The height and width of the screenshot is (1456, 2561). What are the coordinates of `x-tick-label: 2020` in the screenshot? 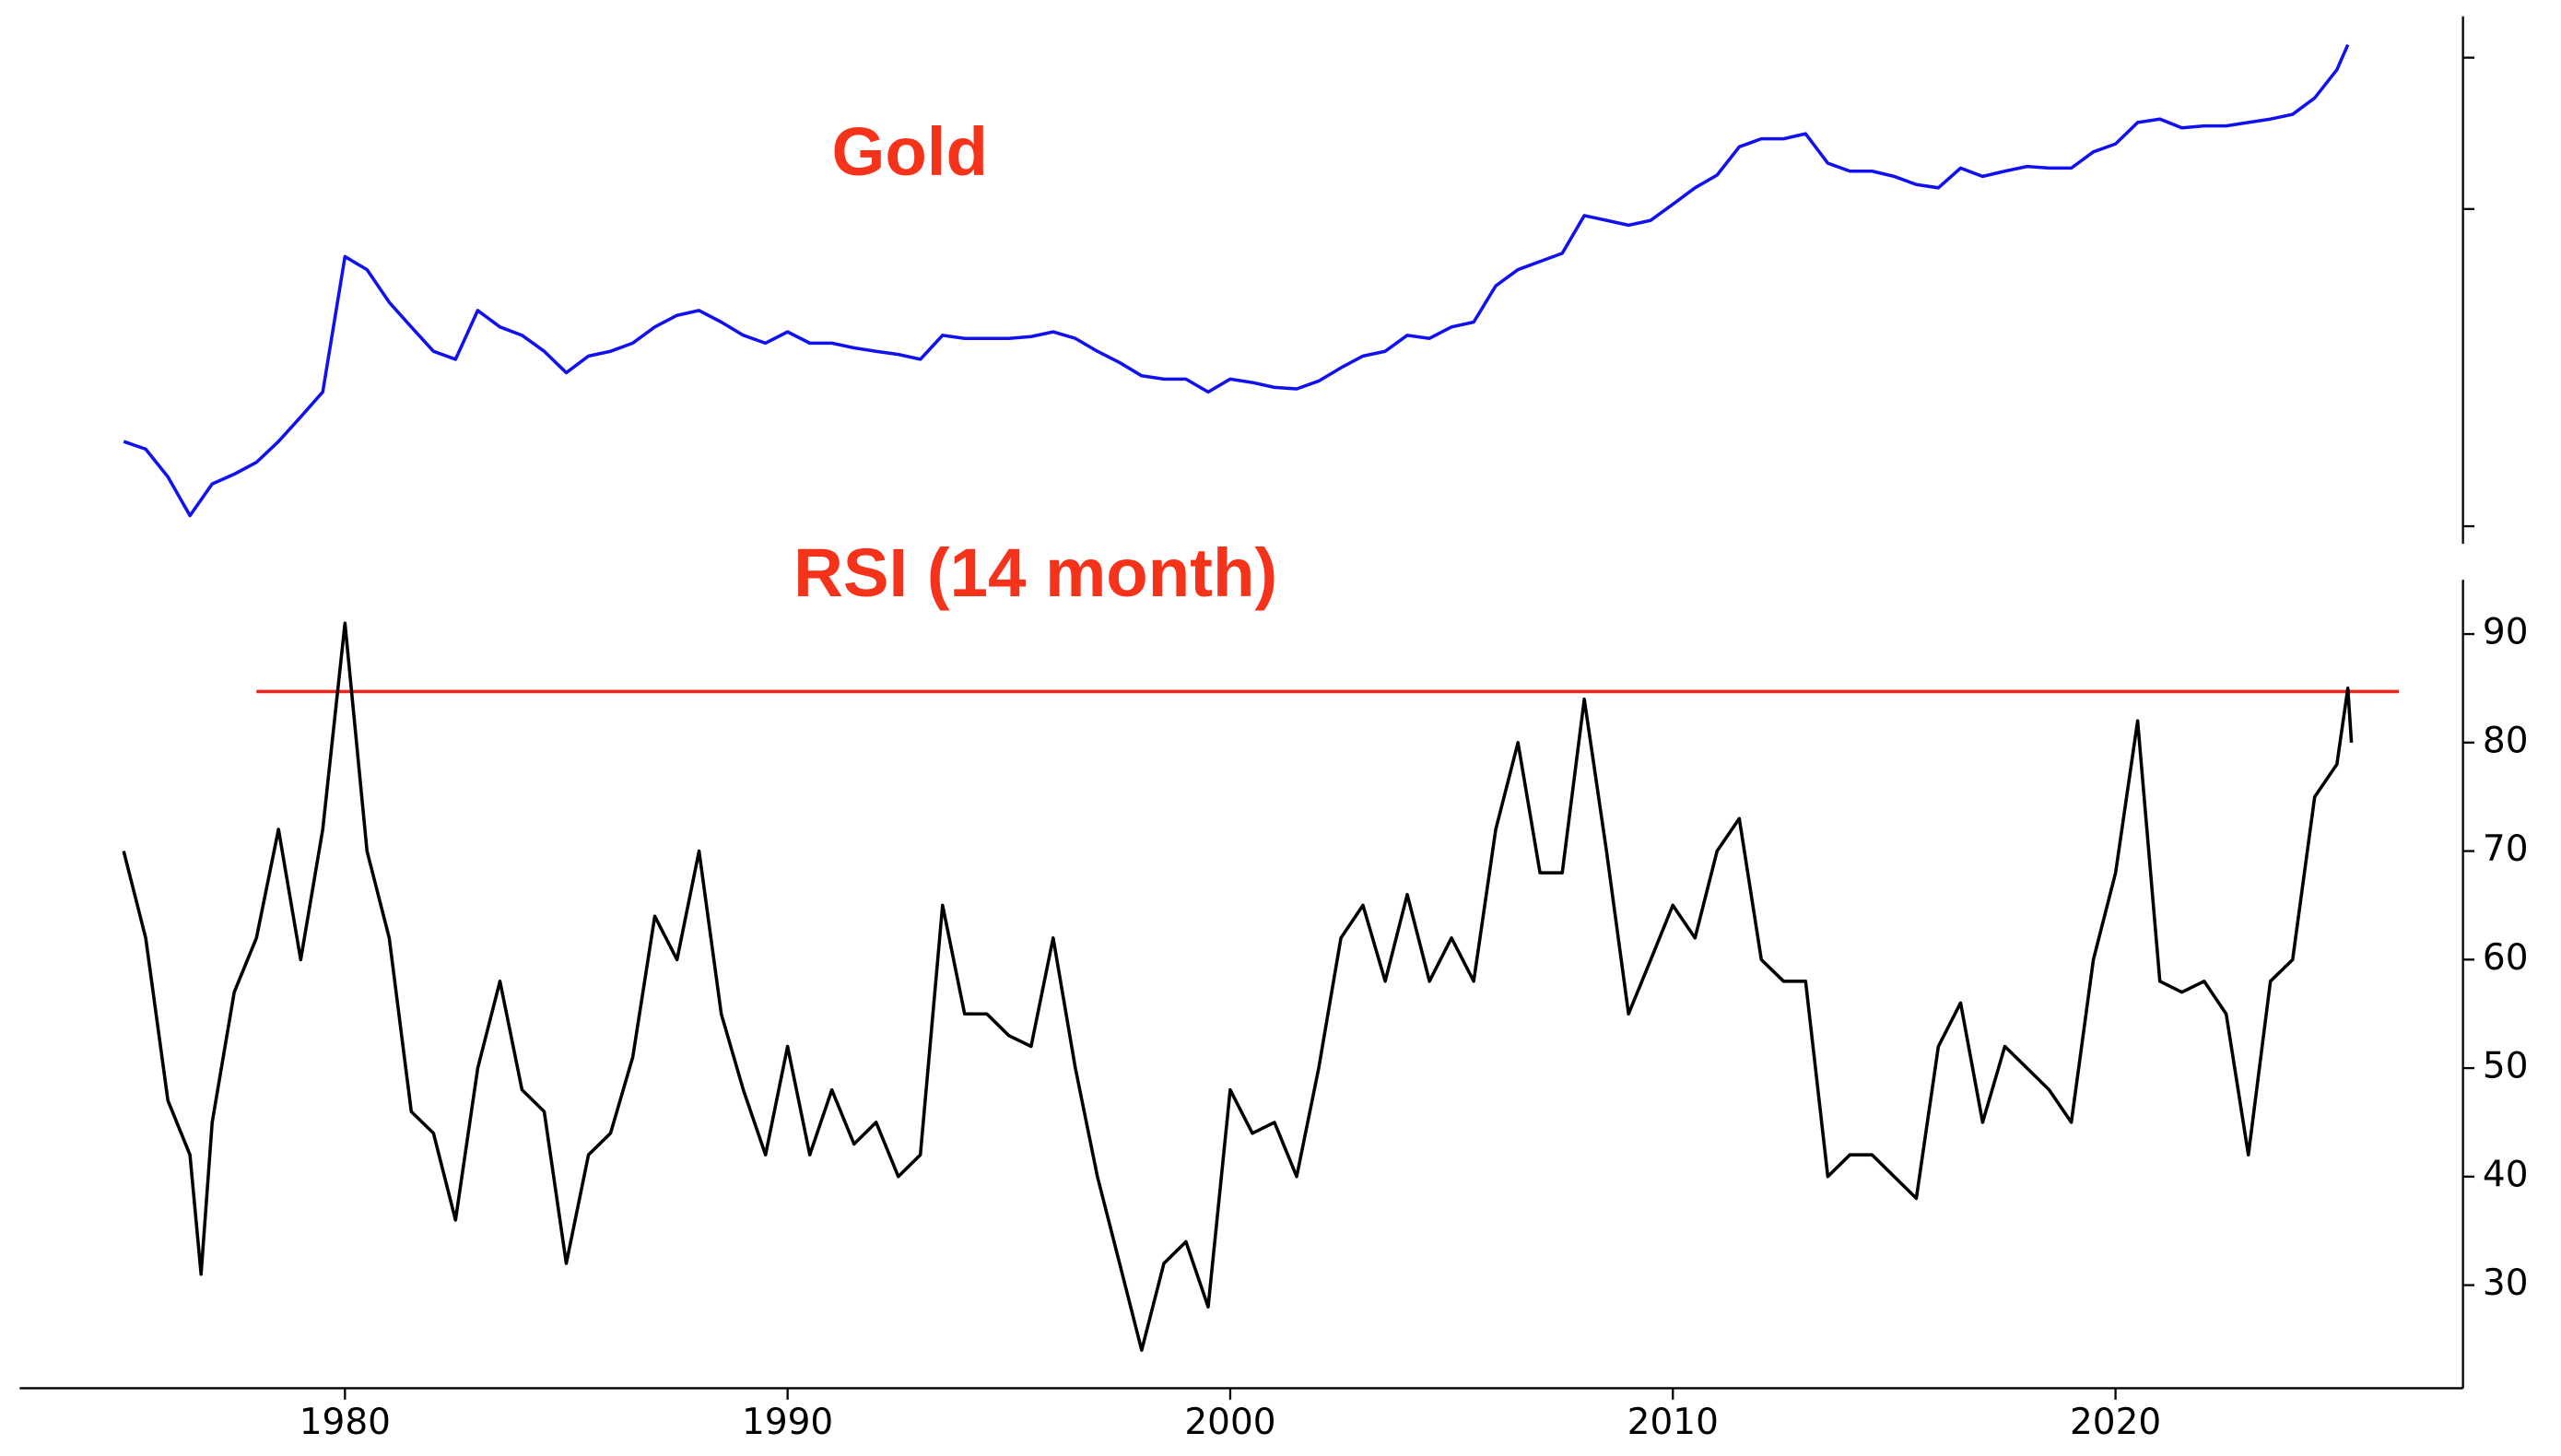 It's located at (2116, 1422).